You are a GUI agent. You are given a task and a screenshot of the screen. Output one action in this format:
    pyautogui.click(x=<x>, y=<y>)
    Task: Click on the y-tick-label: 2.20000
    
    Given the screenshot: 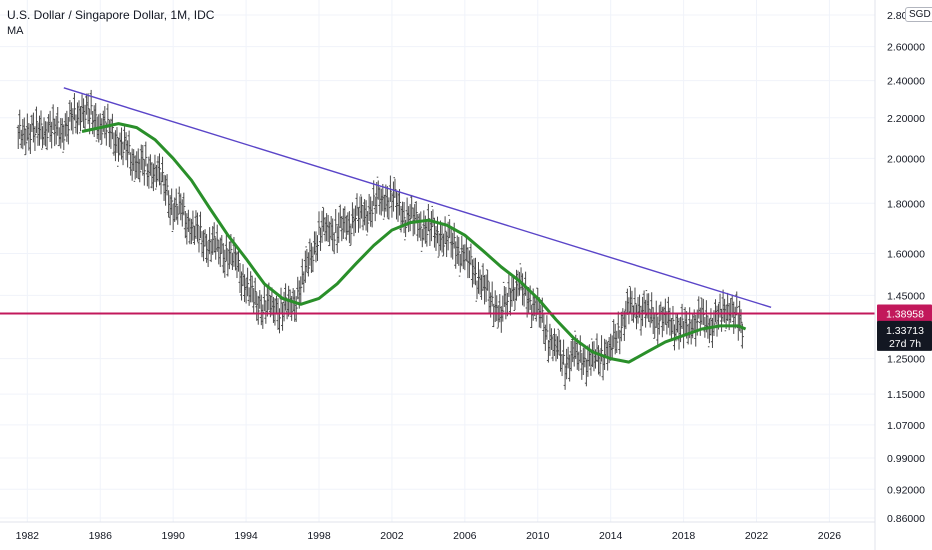 What is the action you would take?
    pyautogui.click(x=906, y=119)
    